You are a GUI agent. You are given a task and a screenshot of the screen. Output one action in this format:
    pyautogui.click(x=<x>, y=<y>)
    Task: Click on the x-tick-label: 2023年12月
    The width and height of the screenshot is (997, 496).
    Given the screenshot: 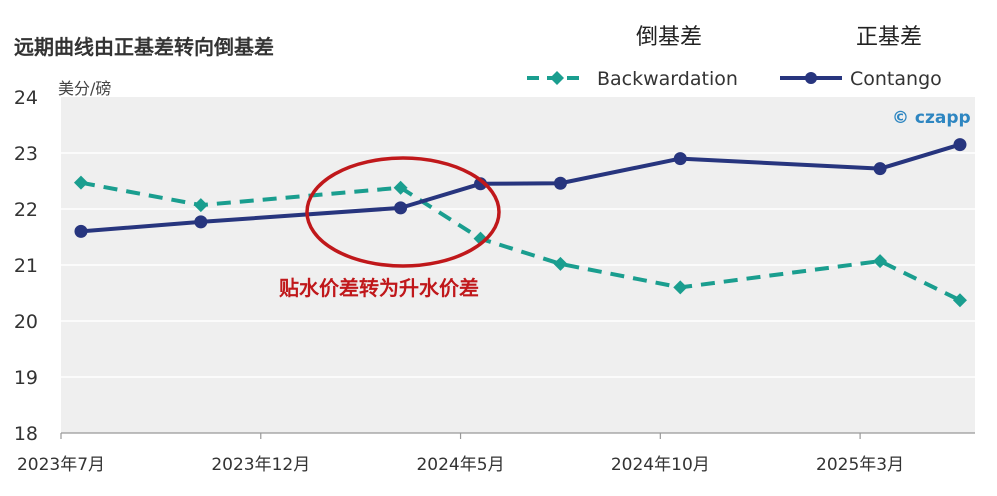 What is the action you would take?
    pyautogui.click(x=260, y=465)
    